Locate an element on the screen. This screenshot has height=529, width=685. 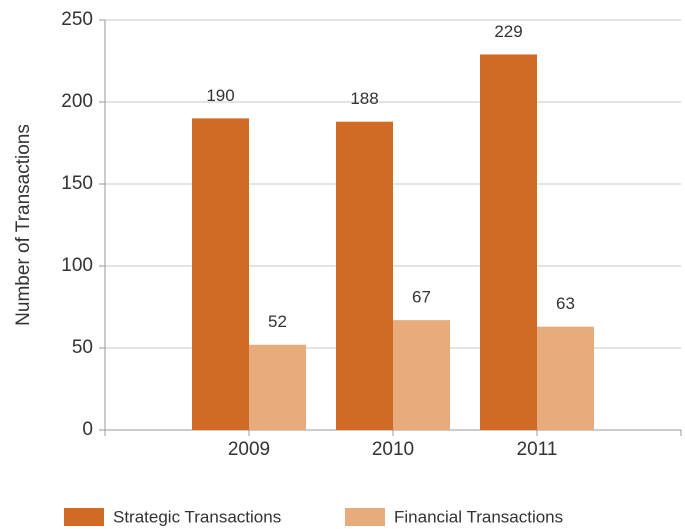
y-axis-label: Number of Transactions is located at coordinates (23, 225).